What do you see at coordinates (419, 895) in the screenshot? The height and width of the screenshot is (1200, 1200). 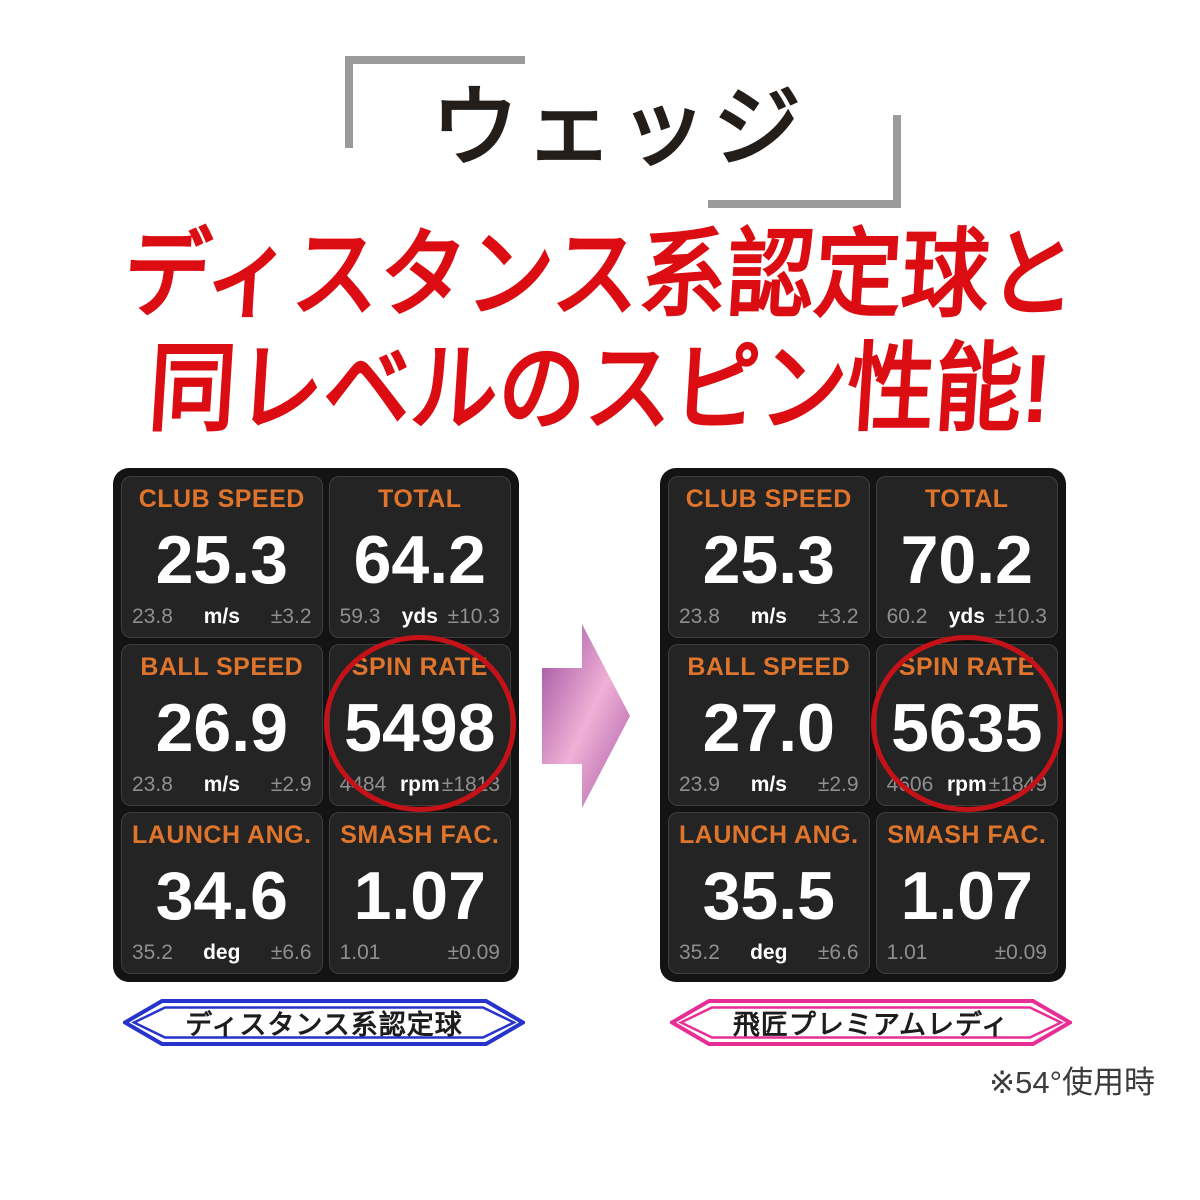 I see `metric-value: 1.07` at bounding box center [419, 895].